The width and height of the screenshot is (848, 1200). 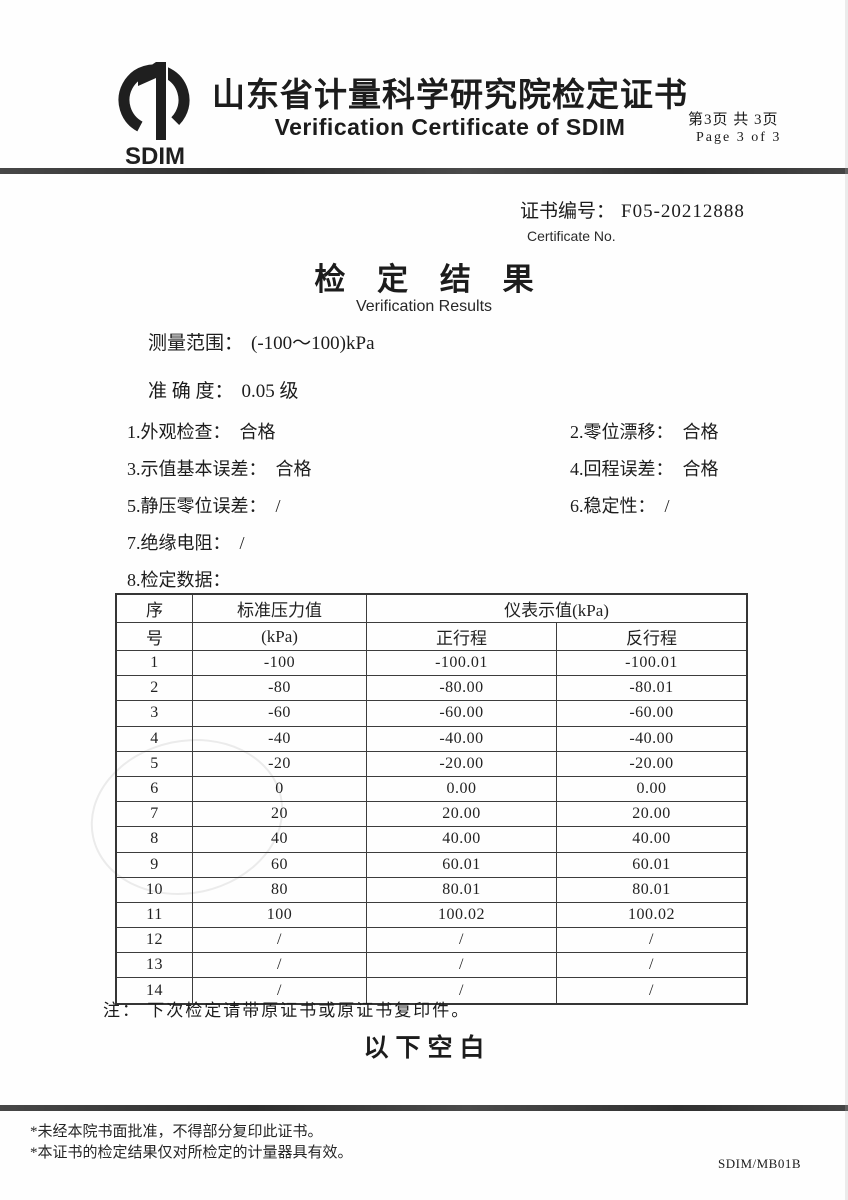 I want to click on result-item-row: 7.绝缘电阻： /, so click(x=457, y=547).